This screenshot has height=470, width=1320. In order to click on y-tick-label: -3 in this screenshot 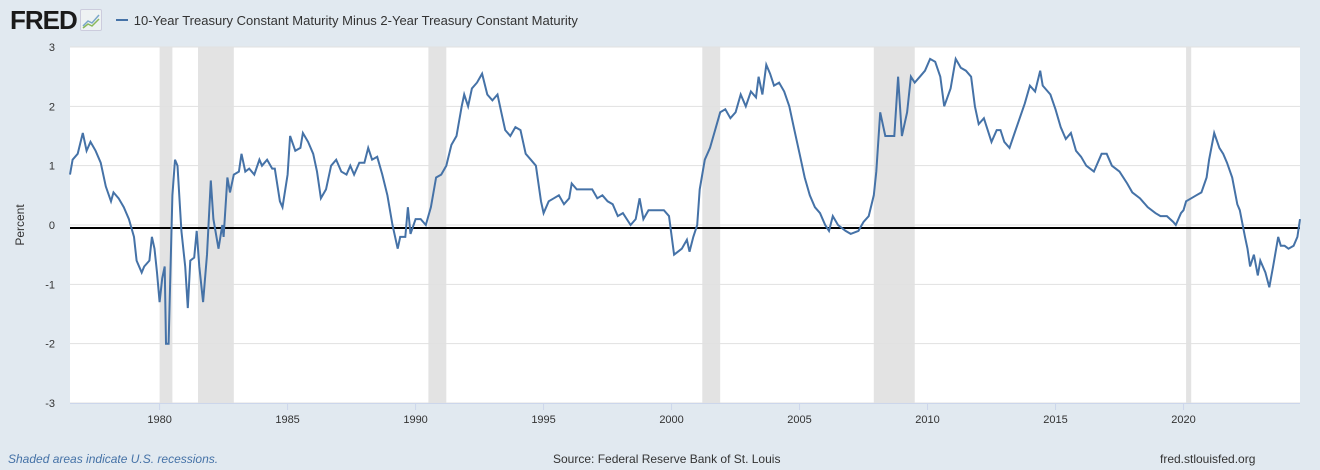, I will do `click(50, 404)`.